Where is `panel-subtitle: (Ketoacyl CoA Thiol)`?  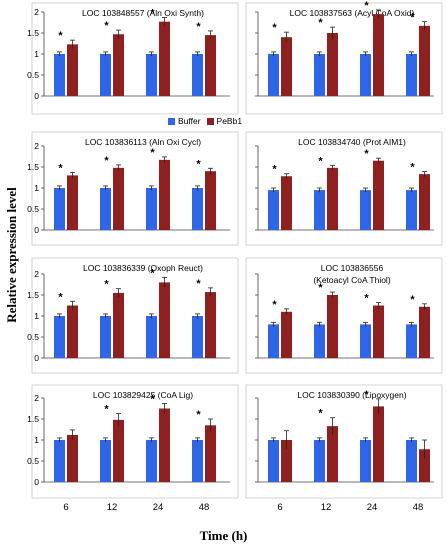 panel-subtitle: (Ketoacyl CoA Thiol) is located at coordinates (351, 280).